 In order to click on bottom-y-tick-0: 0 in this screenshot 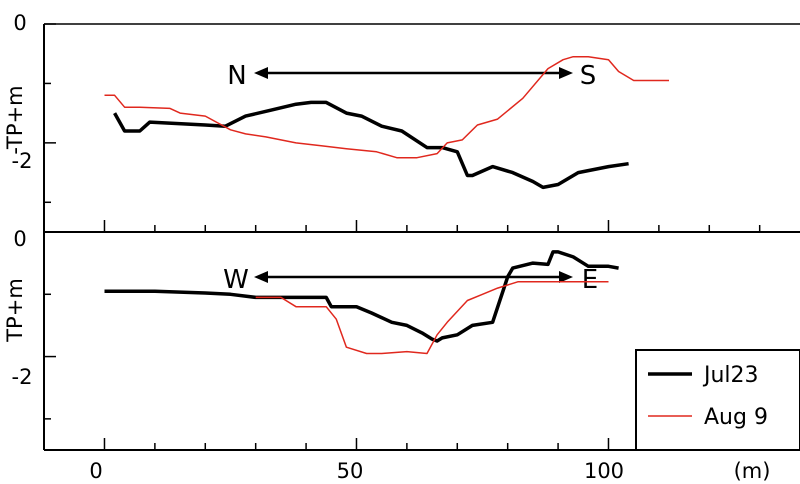, I will do `click(19, 239)`.